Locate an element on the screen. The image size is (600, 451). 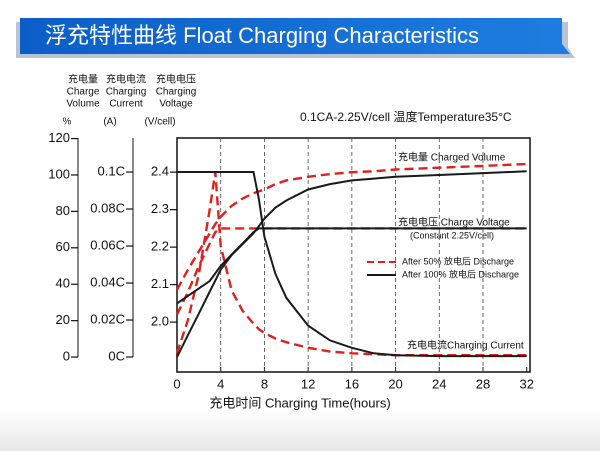
x-axis-title: 充电时间 Charging Time(hours) is located at coordinates (299, 402).